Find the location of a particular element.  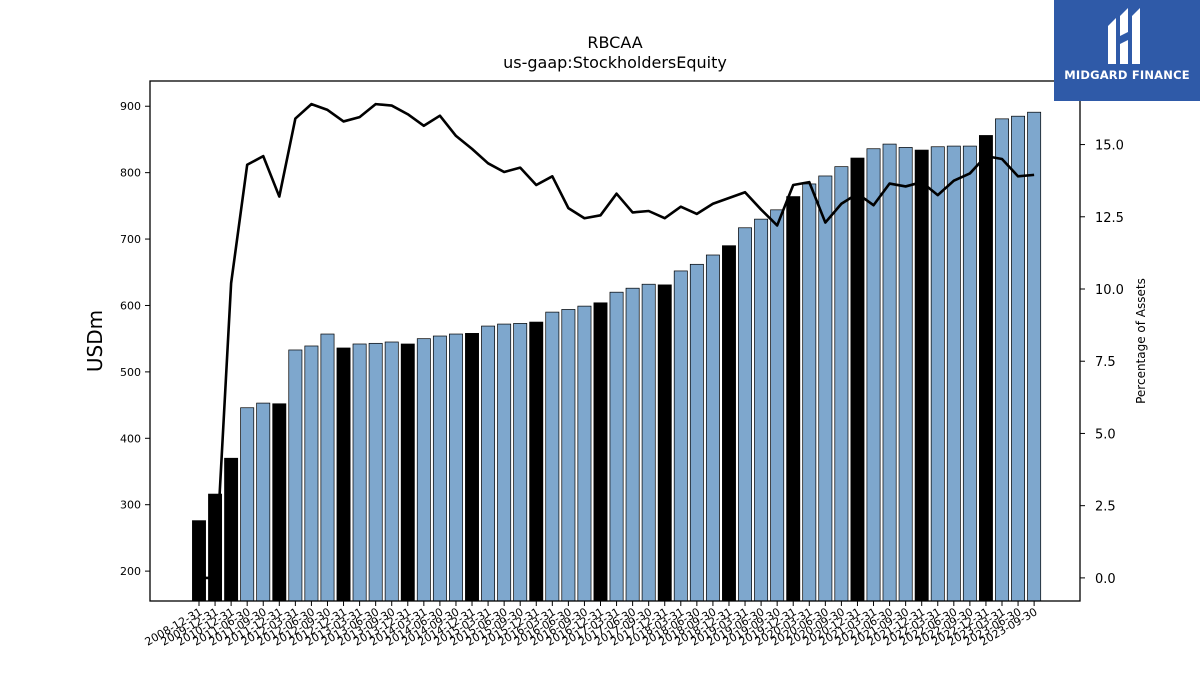

y2-axis-label: Percentage of Assets is located at coordinates (1141, 341).